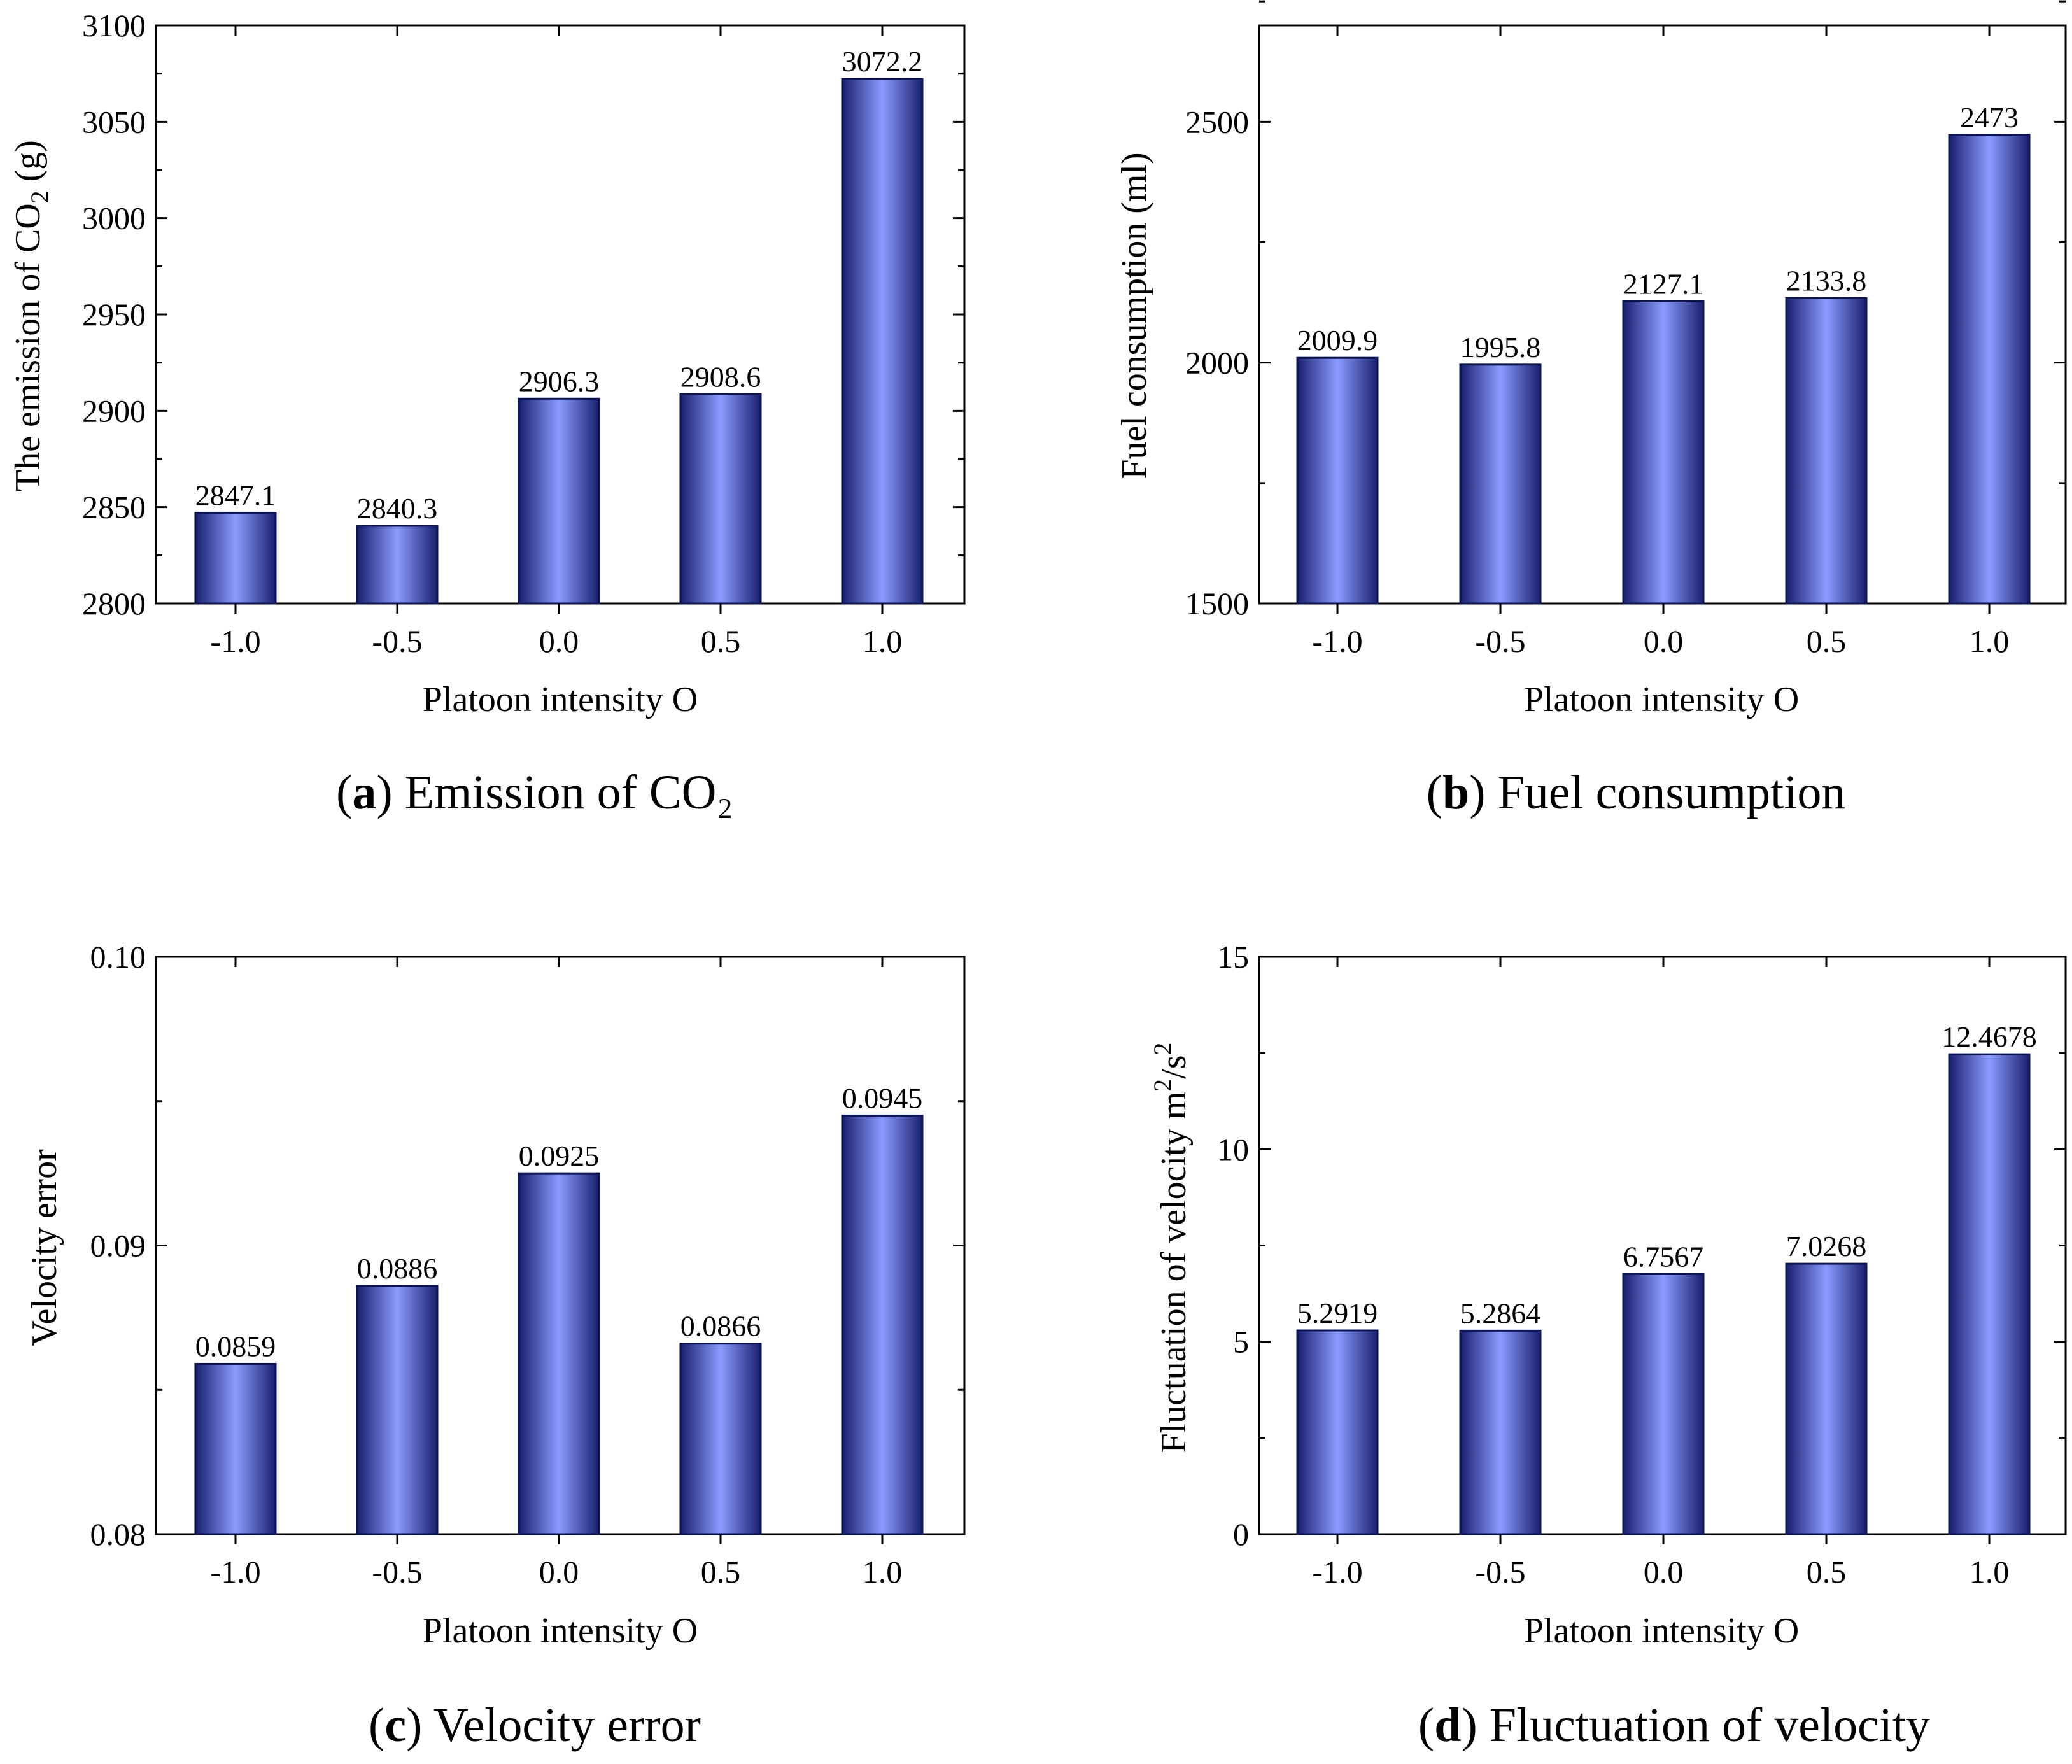 The image size is (2072, 1764). Describe the element at coordinates (1500, 1572) in the screenshot. I see `panel-d-xtick-label: -0.5` at that location.